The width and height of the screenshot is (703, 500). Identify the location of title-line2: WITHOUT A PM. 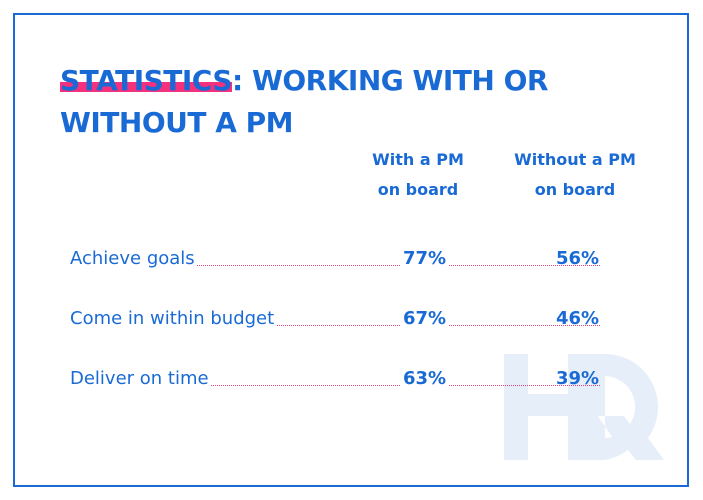
(177, 122).